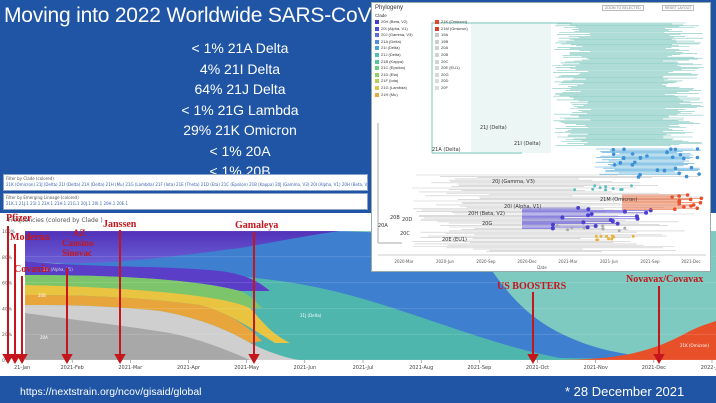  What do you see at coordinates (447, 67) in the screenshot?
I see `legend-item: 20E (EU1)` at bounding box center [447, 67].